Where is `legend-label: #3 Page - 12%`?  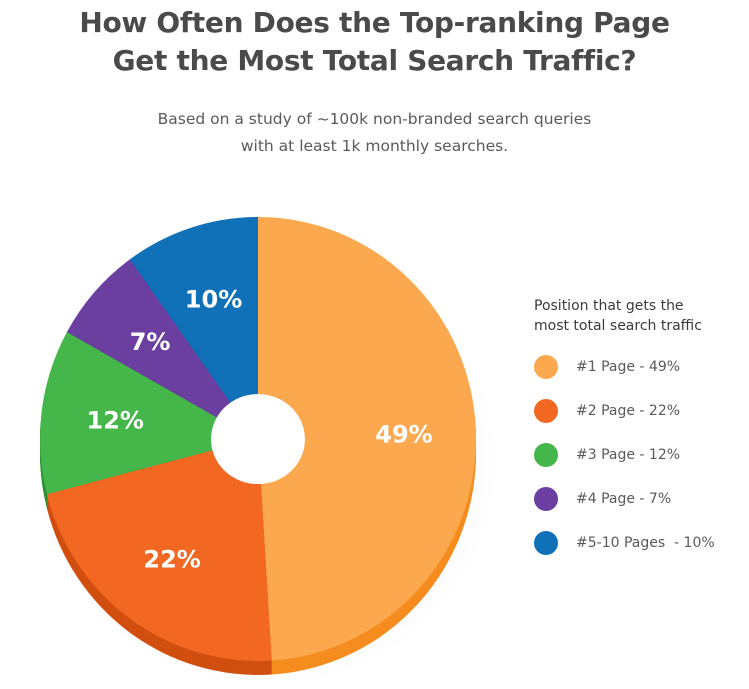 legend-label: #3 Page - 12% is located at coordinates (628, 455).